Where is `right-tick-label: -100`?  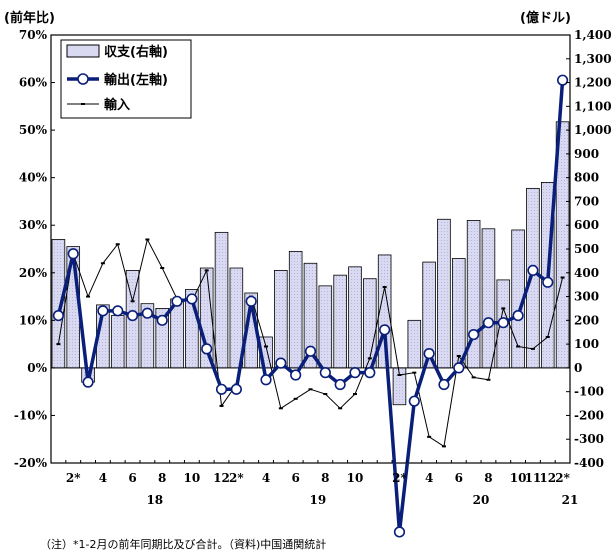
right-tick-label: -100 is located at coordinates (589, 392).